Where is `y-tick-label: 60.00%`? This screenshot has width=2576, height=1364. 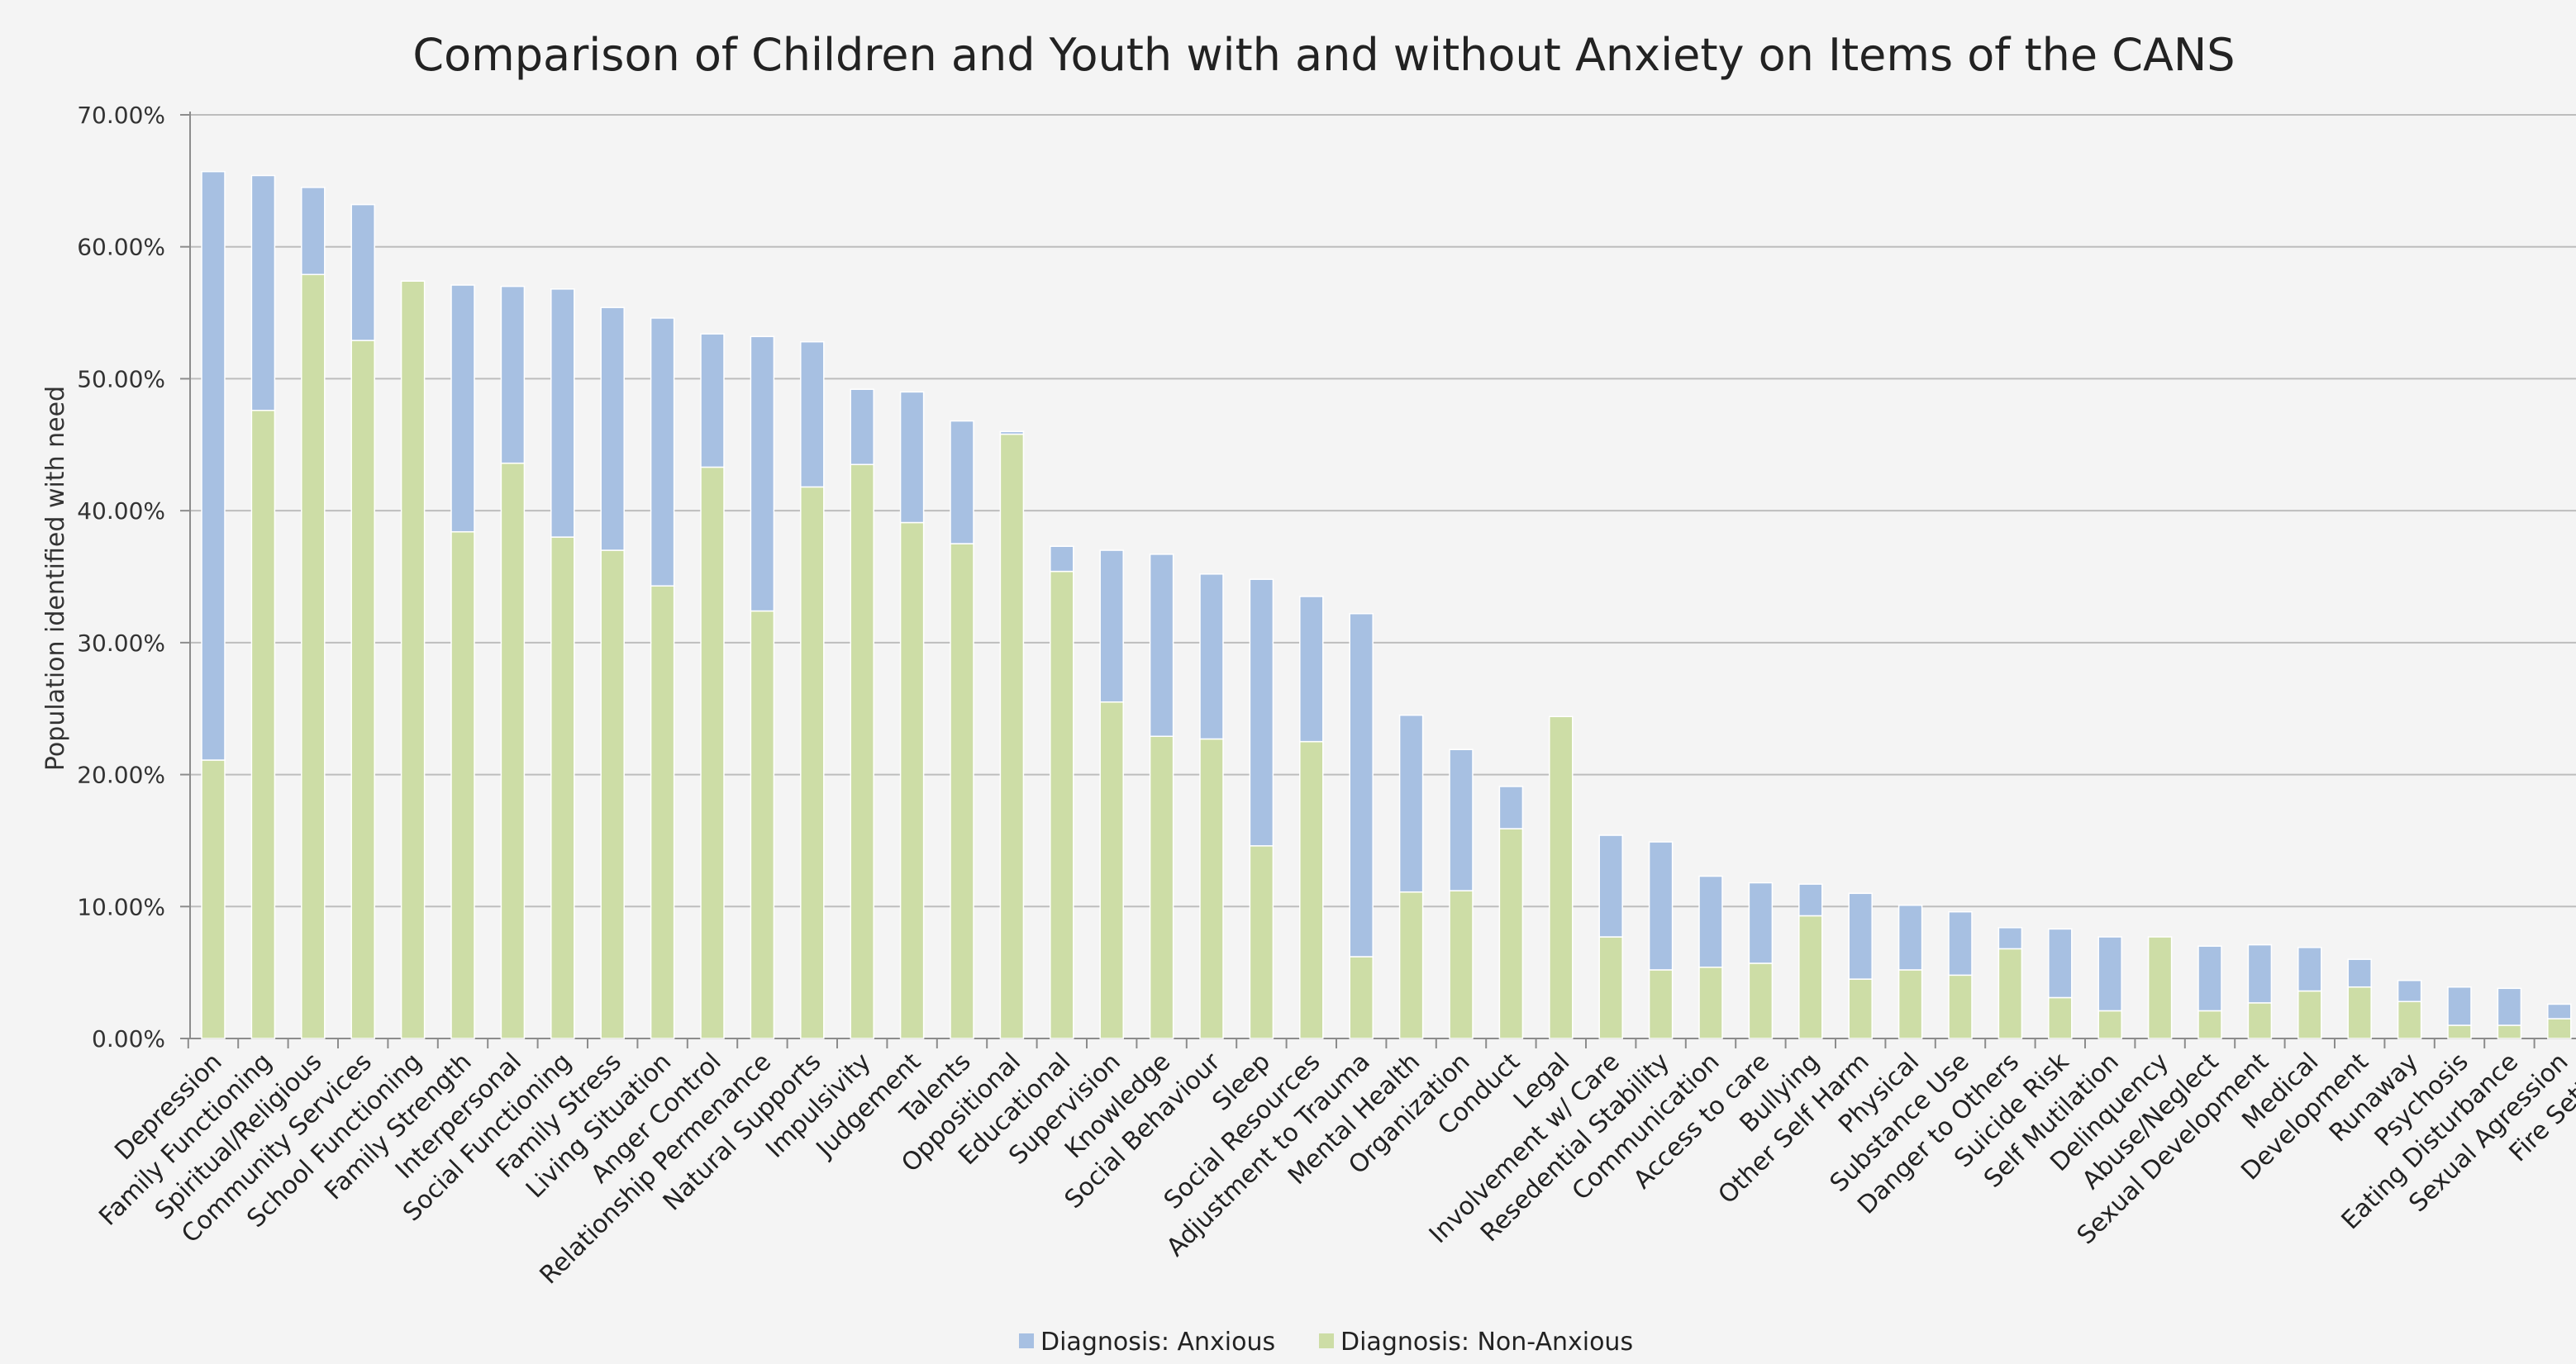 y-tick-label: 60.00% is located at coordinates (121, 247).